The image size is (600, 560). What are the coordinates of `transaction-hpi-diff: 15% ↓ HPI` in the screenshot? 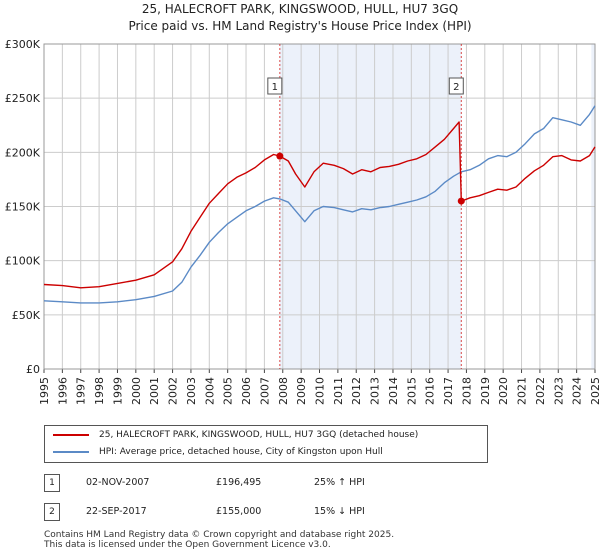 It's located at (339, 511).